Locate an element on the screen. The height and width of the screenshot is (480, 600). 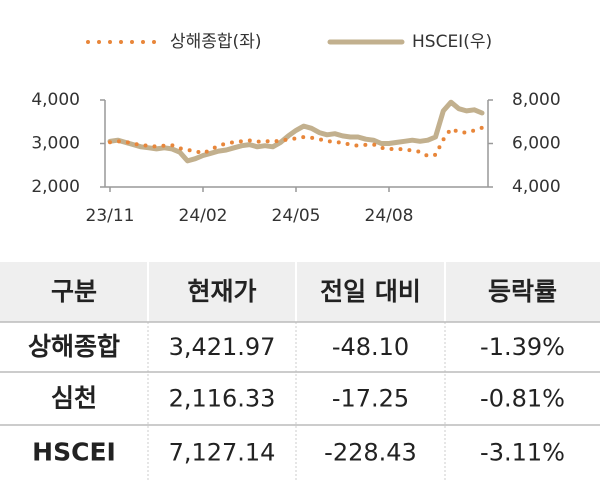
legend-label: 상해종합(좌) is located at coordinates (215, 42).